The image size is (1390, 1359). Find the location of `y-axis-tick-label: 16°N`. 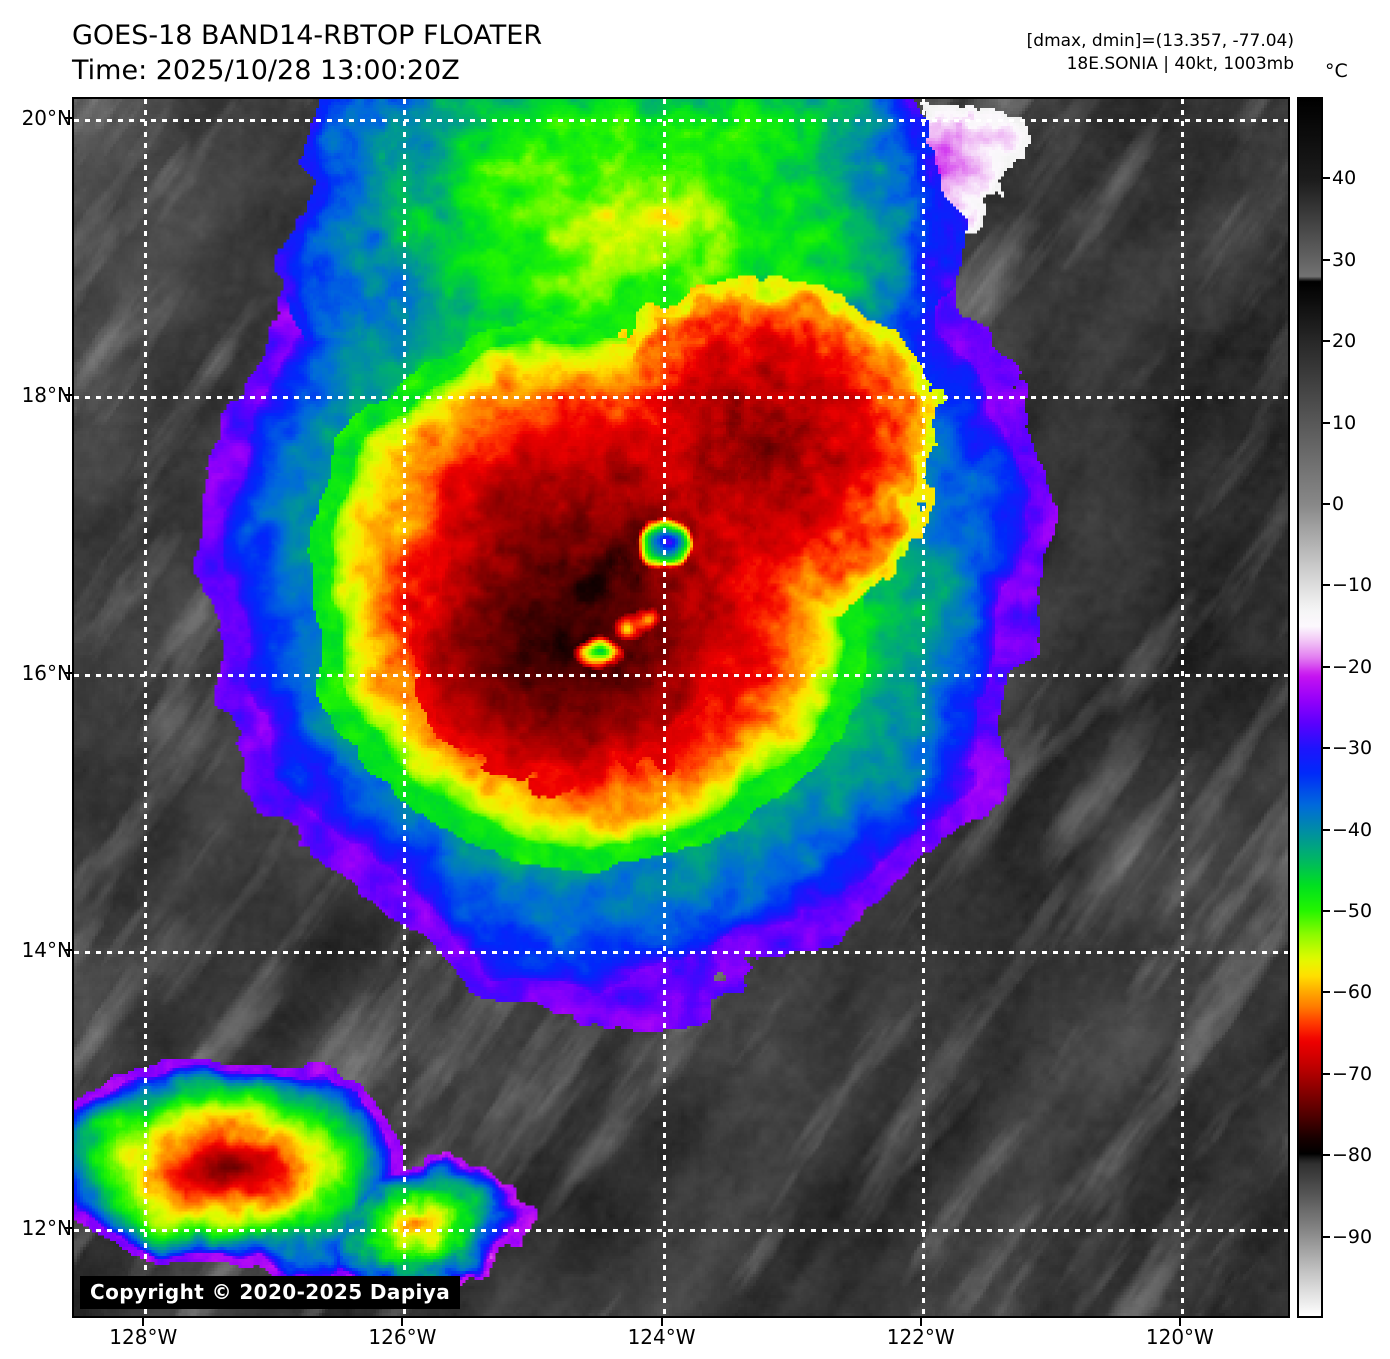

y-axis-tick-label: 16°N is located at coordinates (46, 672).